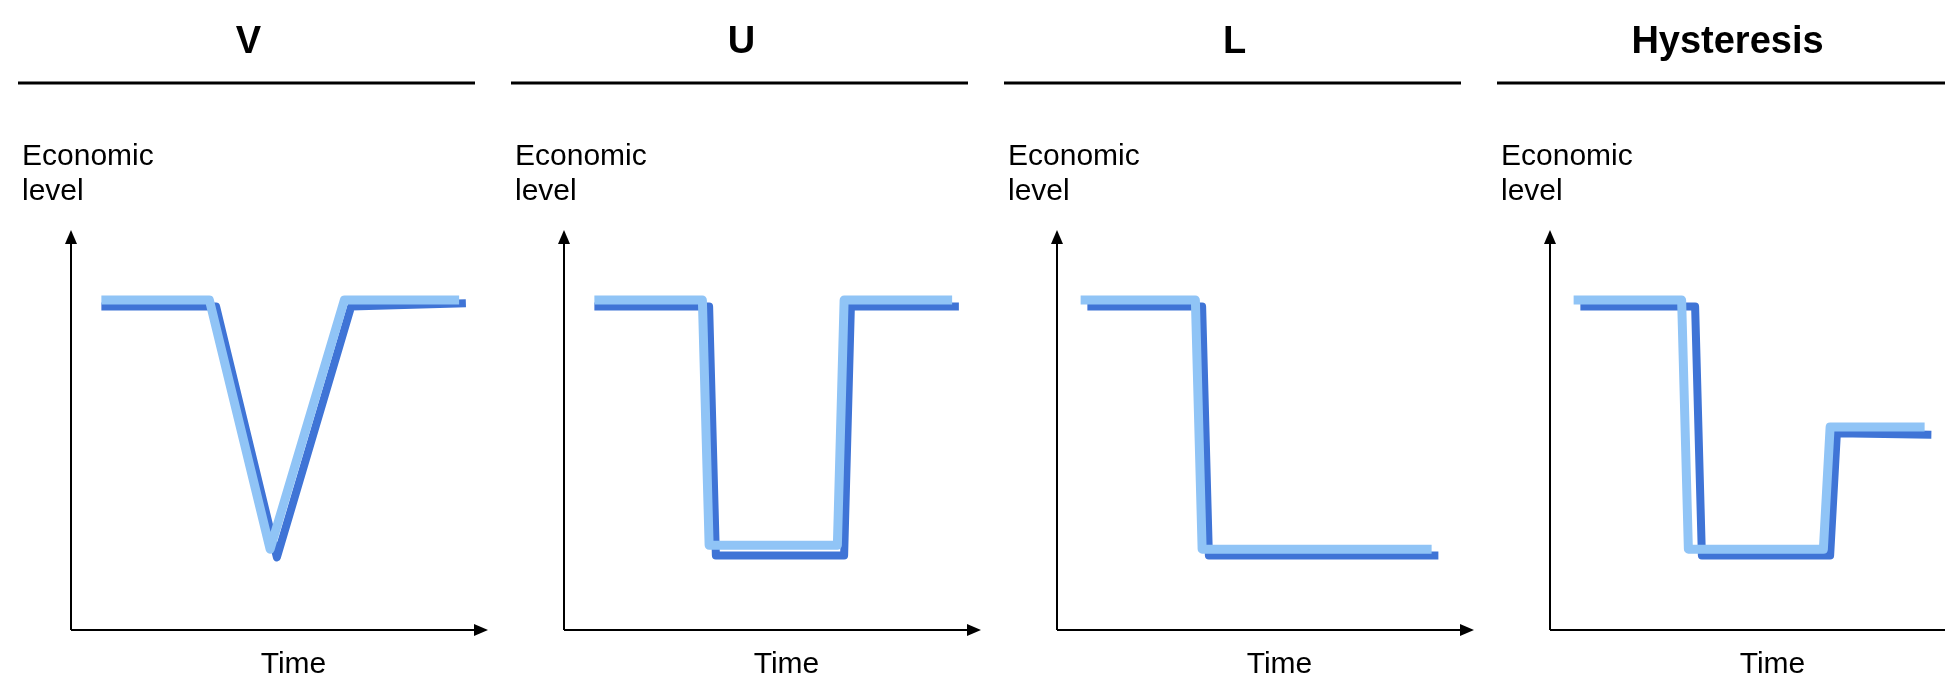 Image resolution: width=1953 pixels, height=677 pixels. I want to click on chart-title: V, so click(248, 40).